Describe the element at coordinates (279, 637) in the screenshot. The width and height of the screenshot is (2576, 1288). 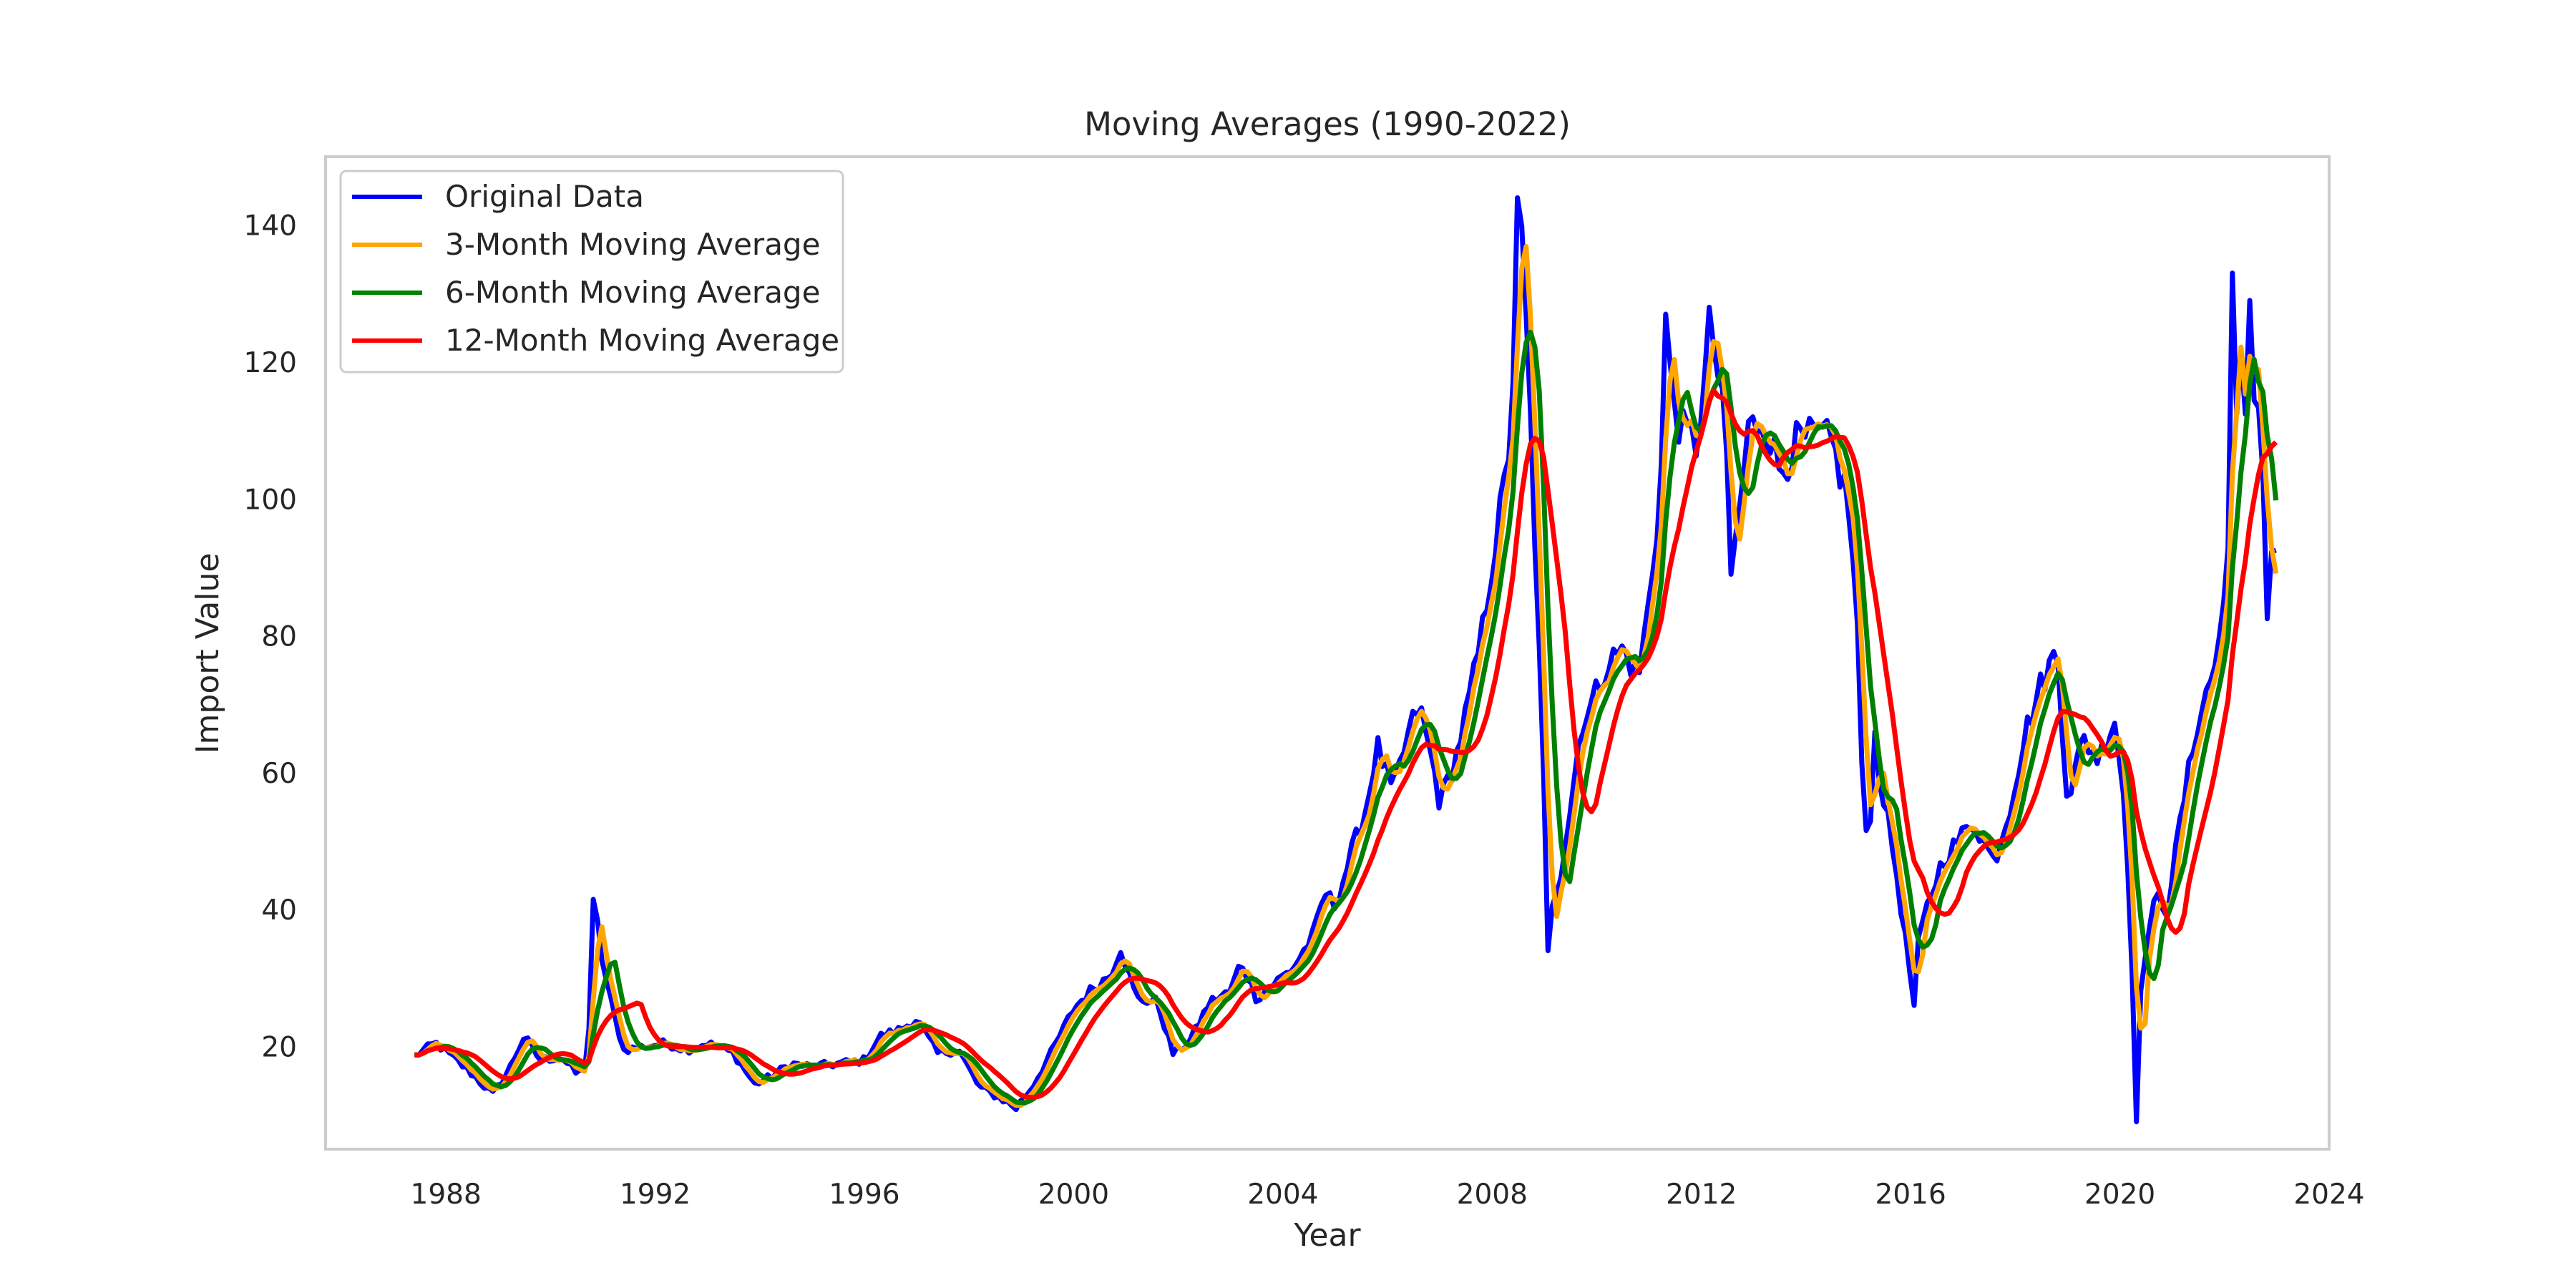
I see `y-tick-label: 80` at that location.